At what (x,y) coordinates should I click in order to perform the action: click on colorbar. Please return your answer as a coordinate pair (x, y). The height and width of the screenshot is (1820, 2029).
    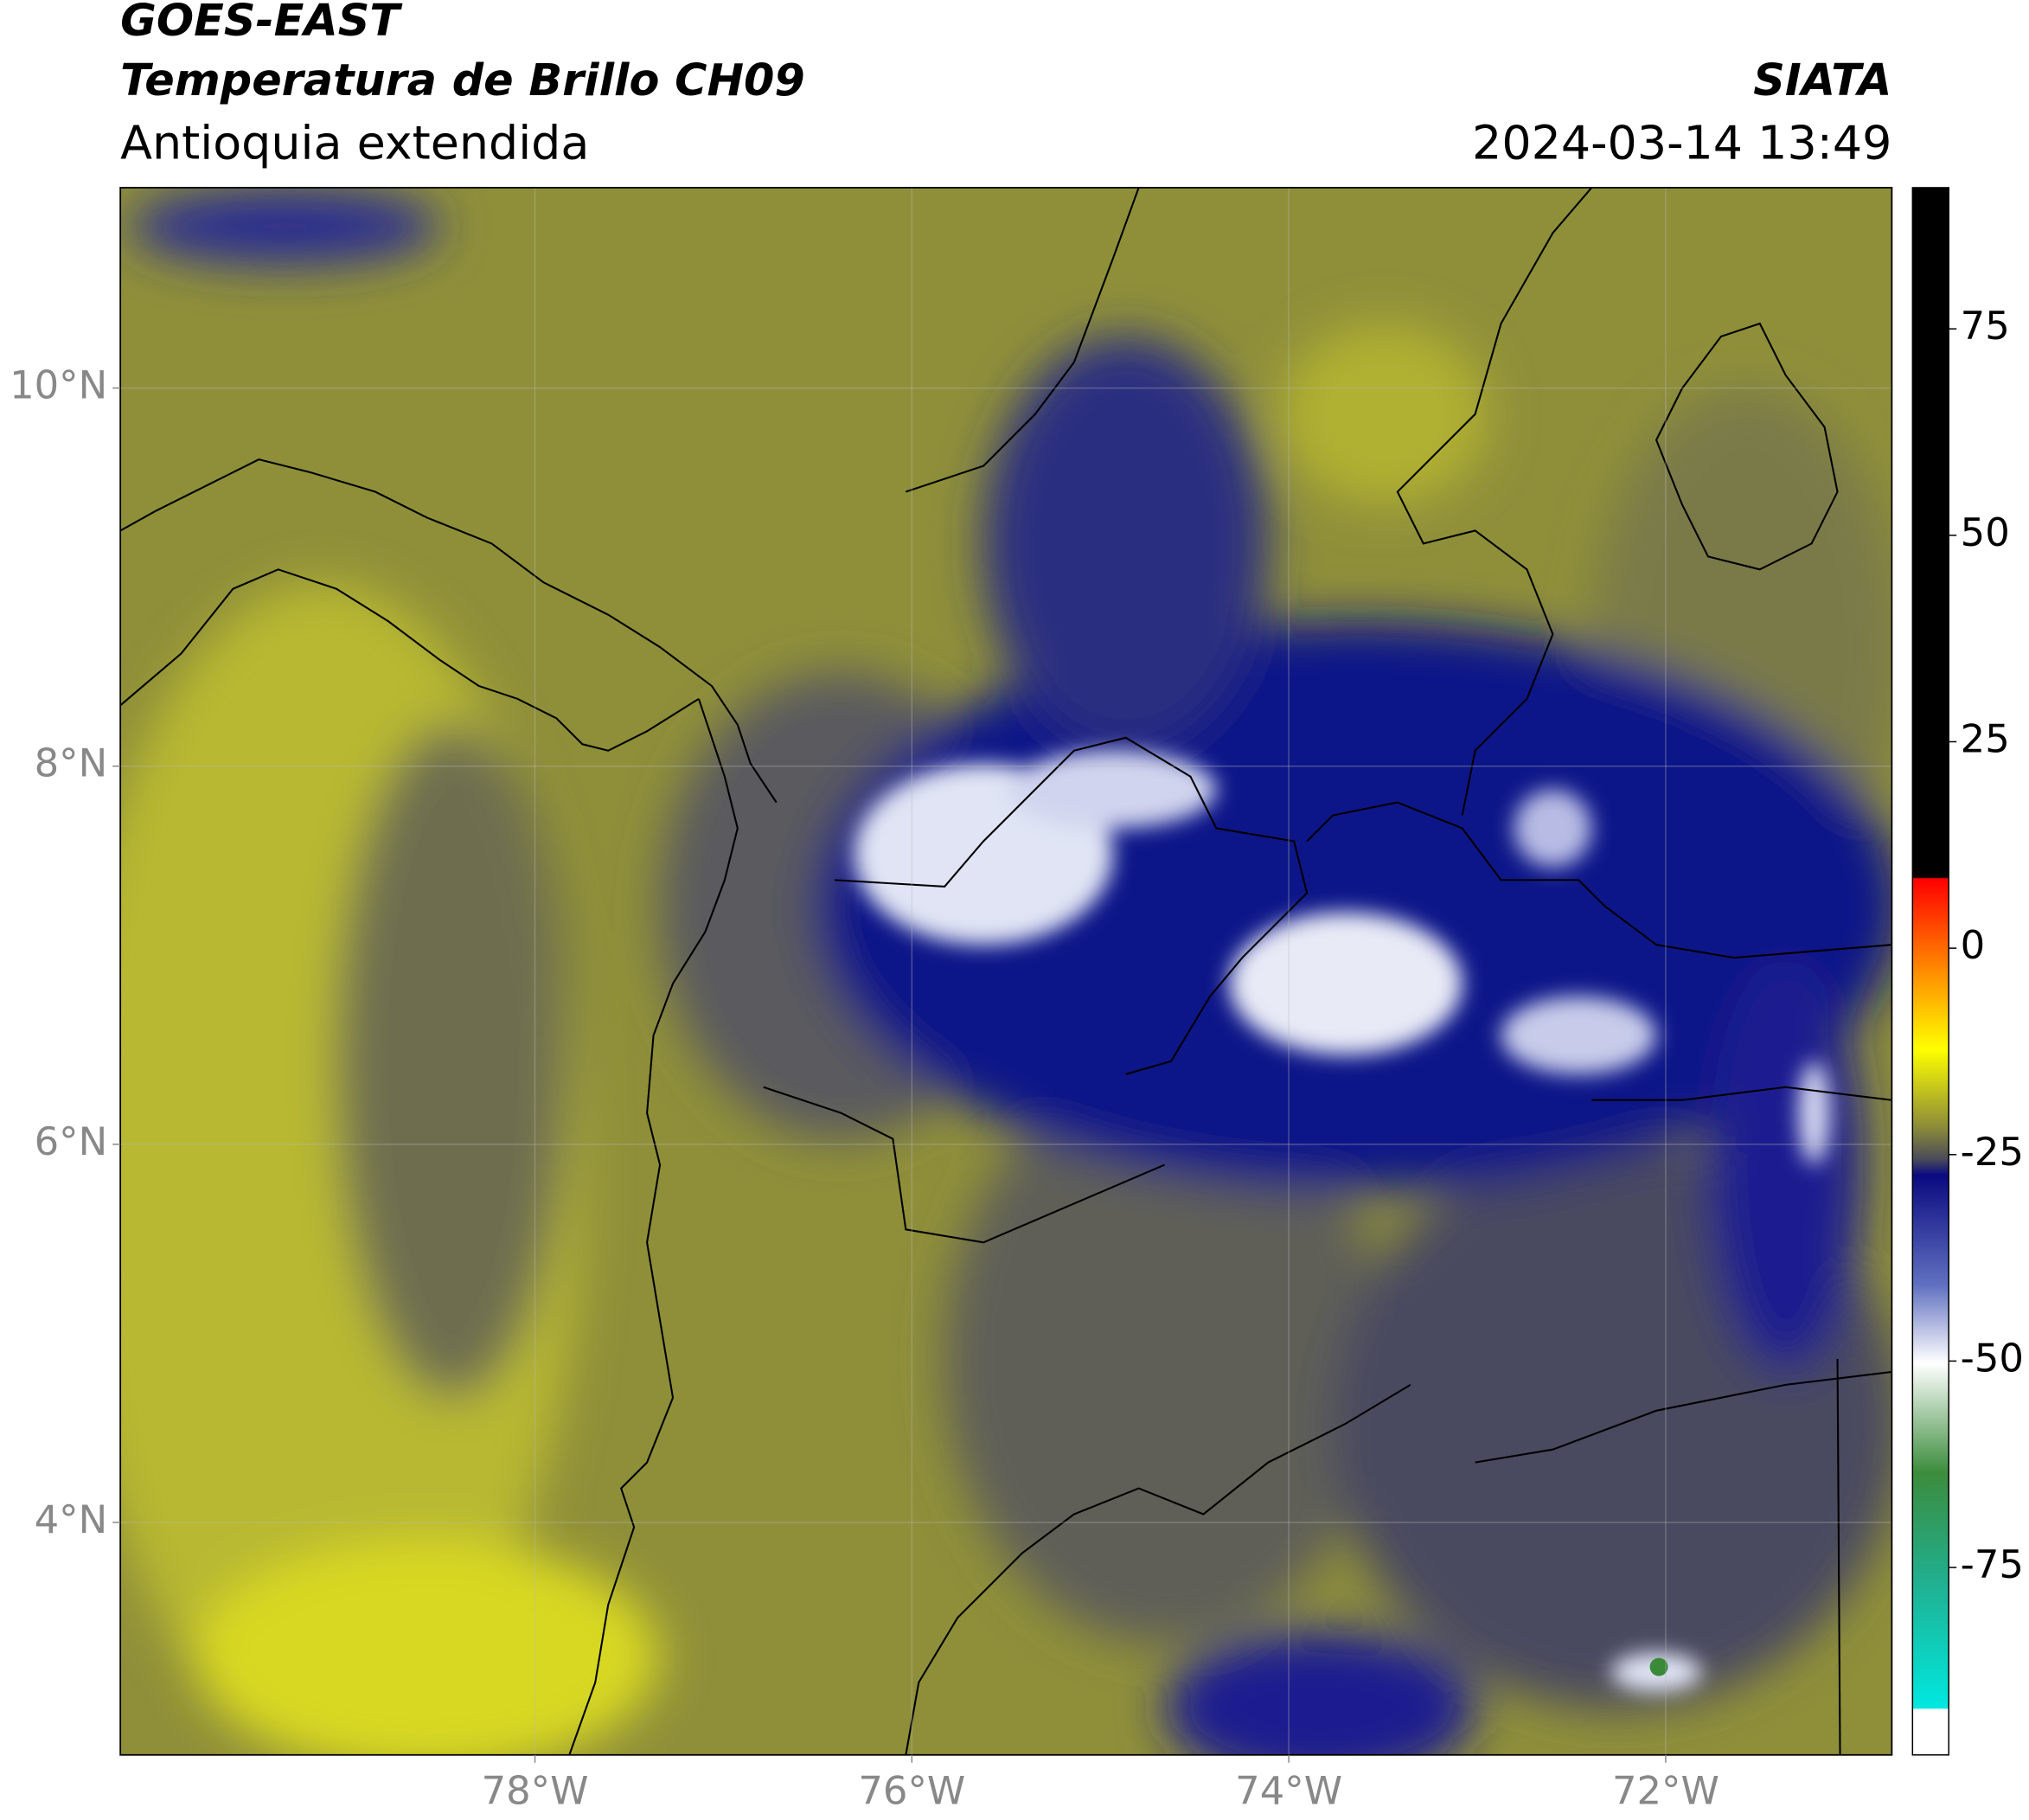
    Looking at the image, I should click on (1930, 971).